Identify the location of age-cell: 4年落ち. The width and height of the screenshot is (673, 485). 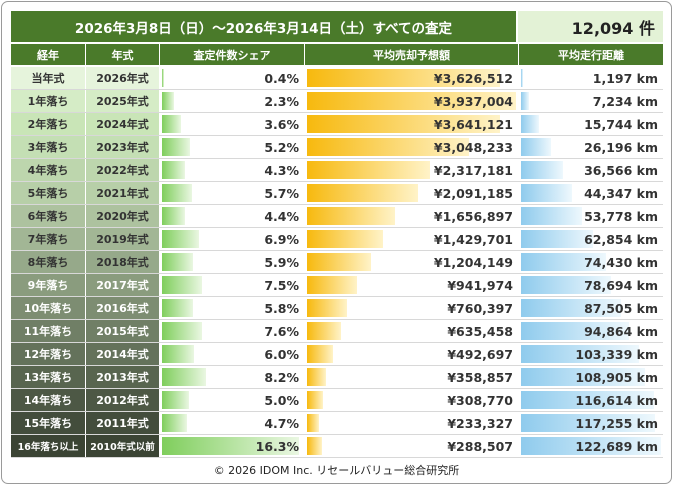
(48, 170).